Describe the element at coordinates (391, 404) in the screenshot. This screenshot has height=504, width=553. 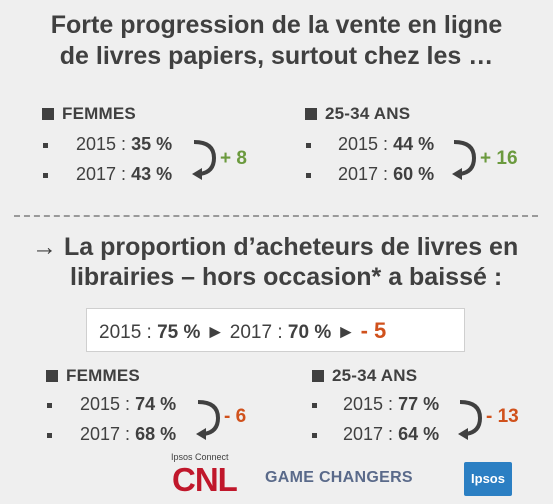
I see `bottom-age-row-2015: 2015 : 77 %` at that location.